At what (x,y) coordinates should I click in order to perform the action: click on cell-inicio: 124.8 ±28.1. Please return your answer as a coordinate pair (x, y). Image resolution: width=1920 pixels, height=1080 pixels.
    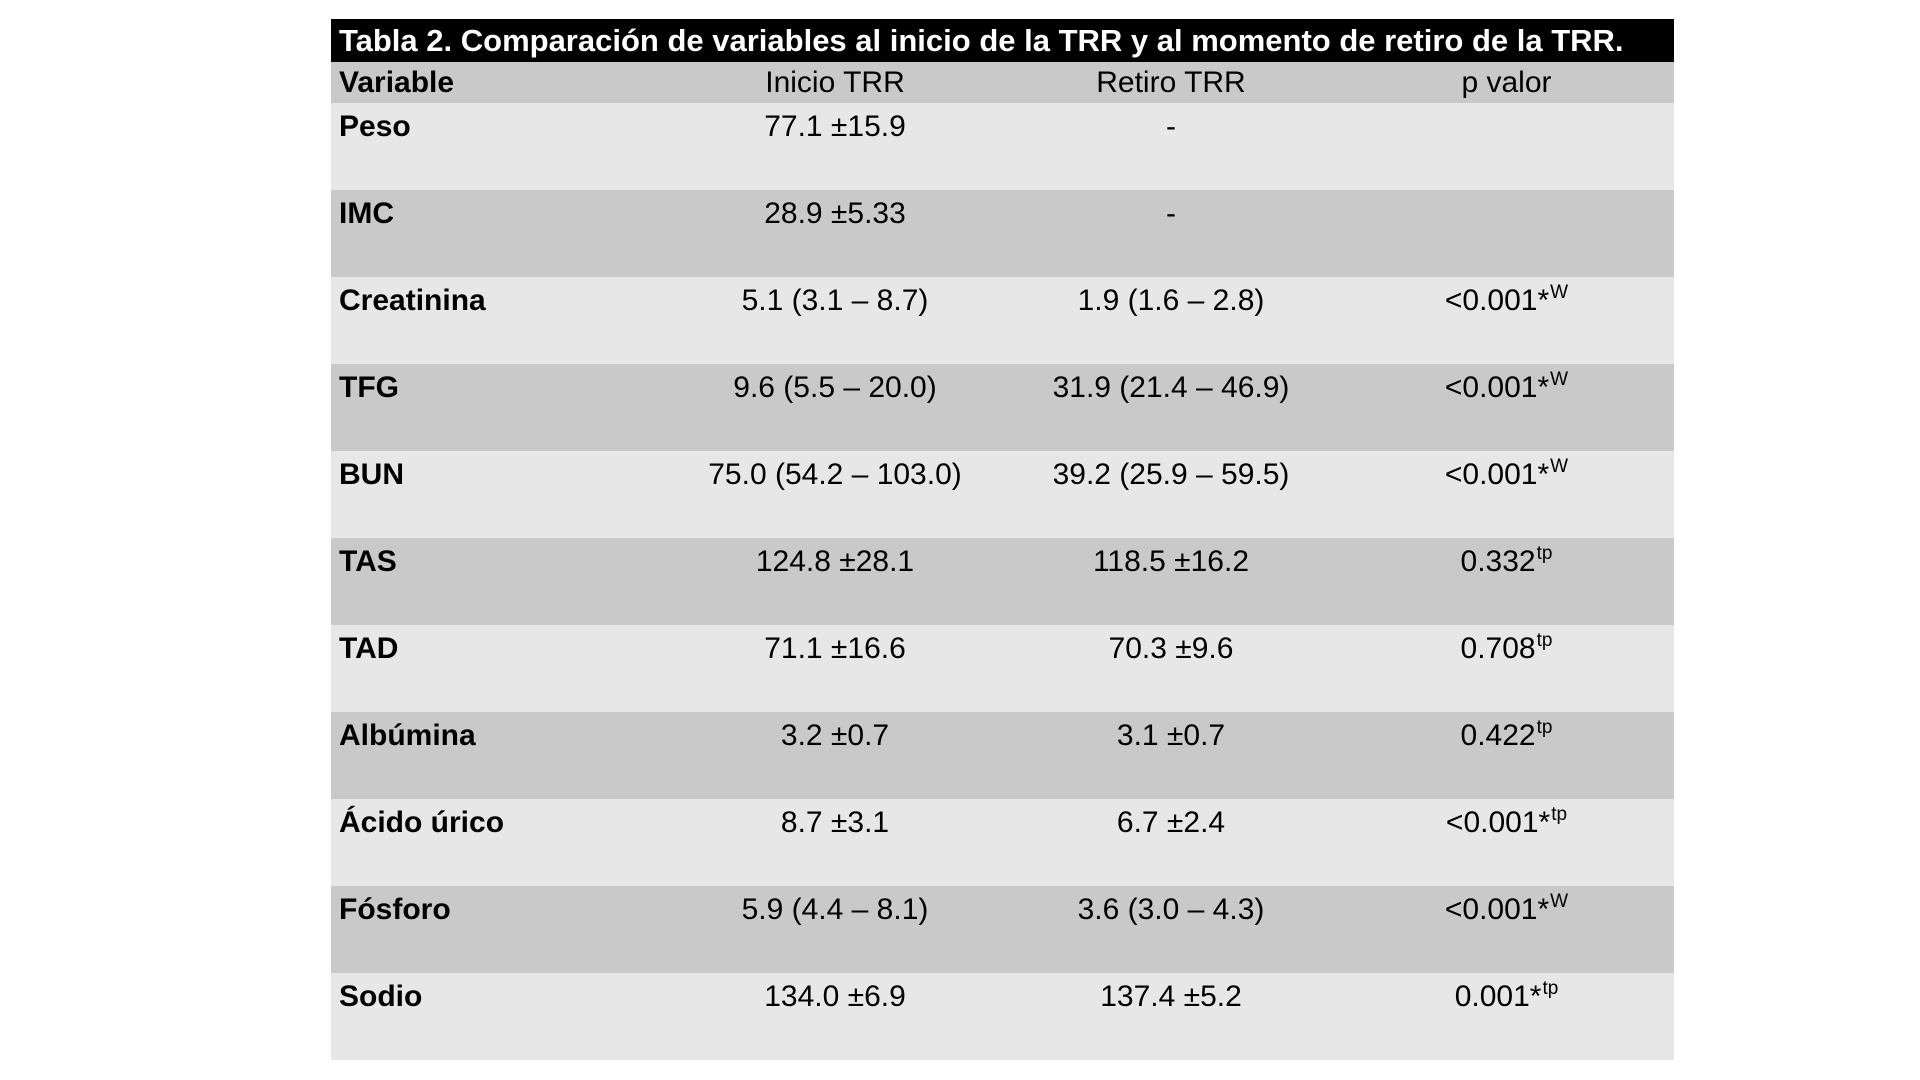
    Looking at the image, I should click on (835, 561).